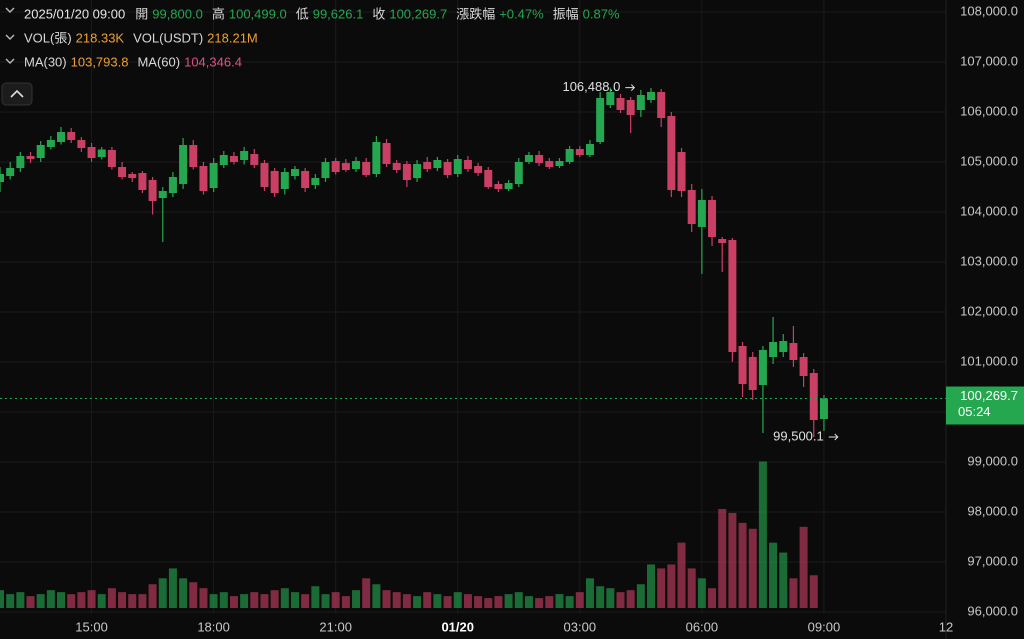  Describe the element at coordinates (974, 411) in the screenshot. I see `countdown: 05:24` at that location.